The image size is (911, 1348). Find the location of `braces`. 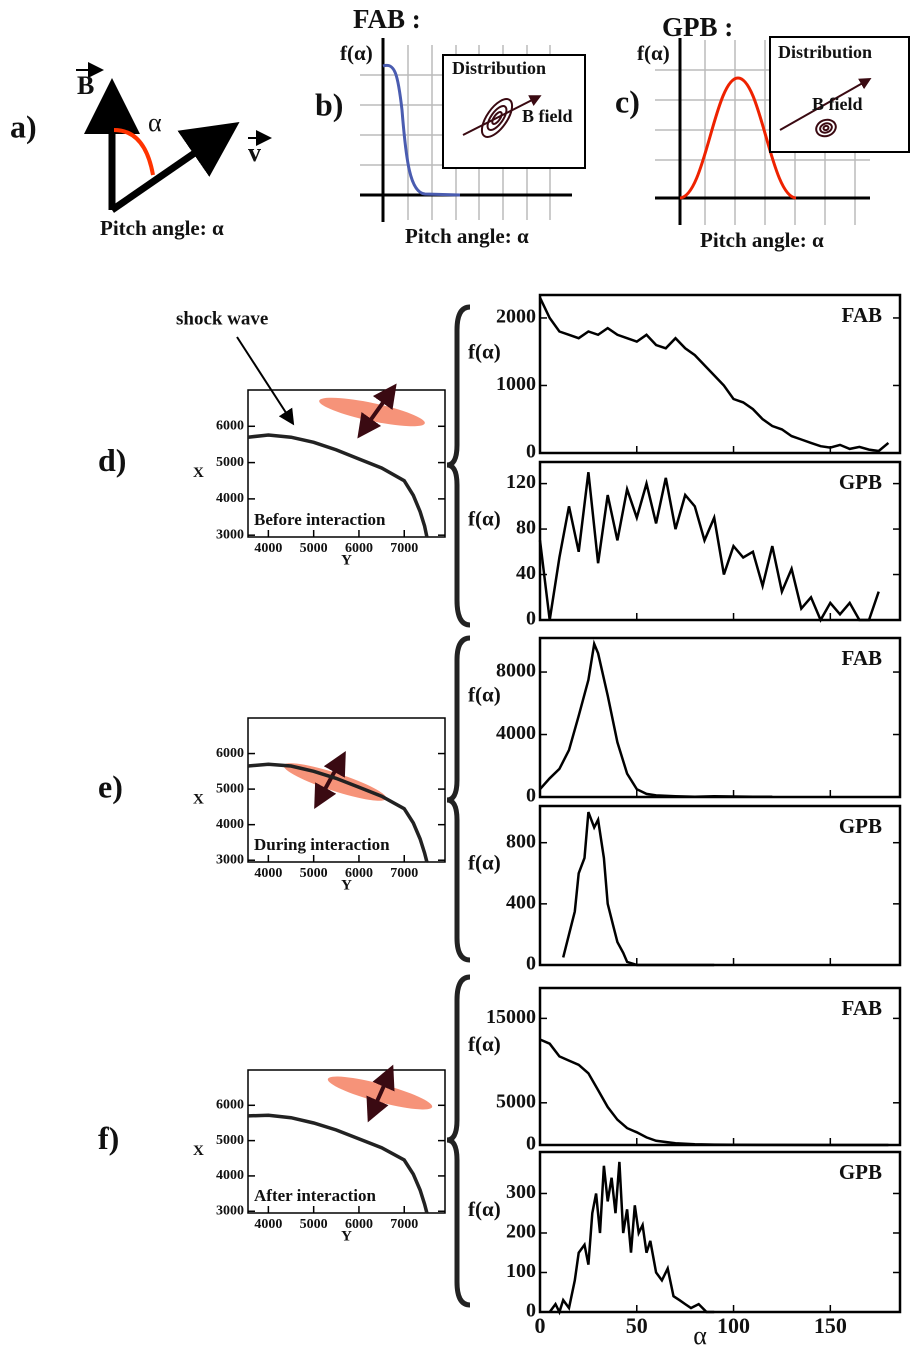

braces is located at coordinates (458, 806).